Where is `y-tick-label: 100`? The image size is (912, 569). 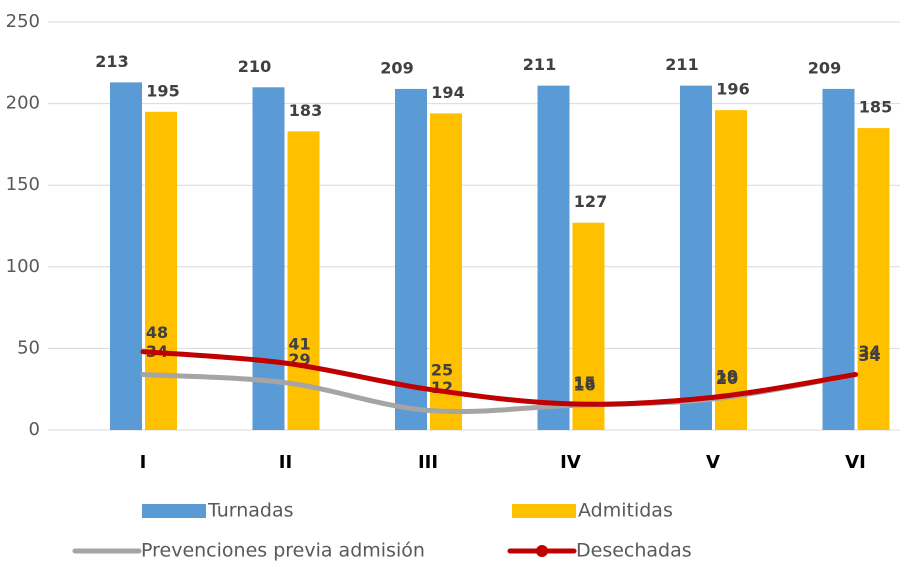 y-tick-label: 100 is located at coordinates (23, 266).